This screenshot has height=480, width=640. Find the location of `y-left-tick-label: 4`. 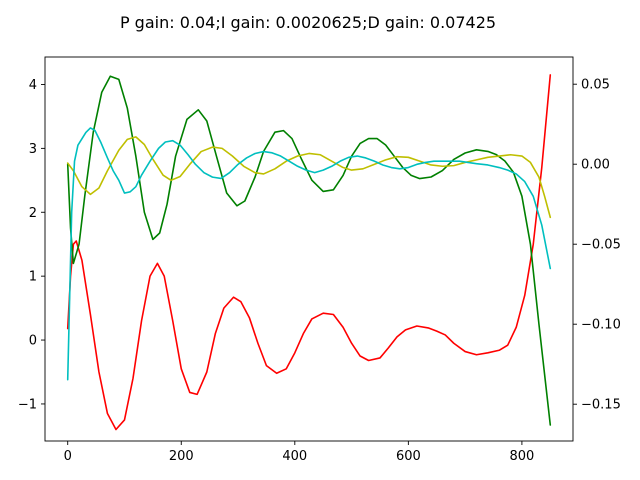

y-left-tick-label: 4 is located at coordinates (33, 85).